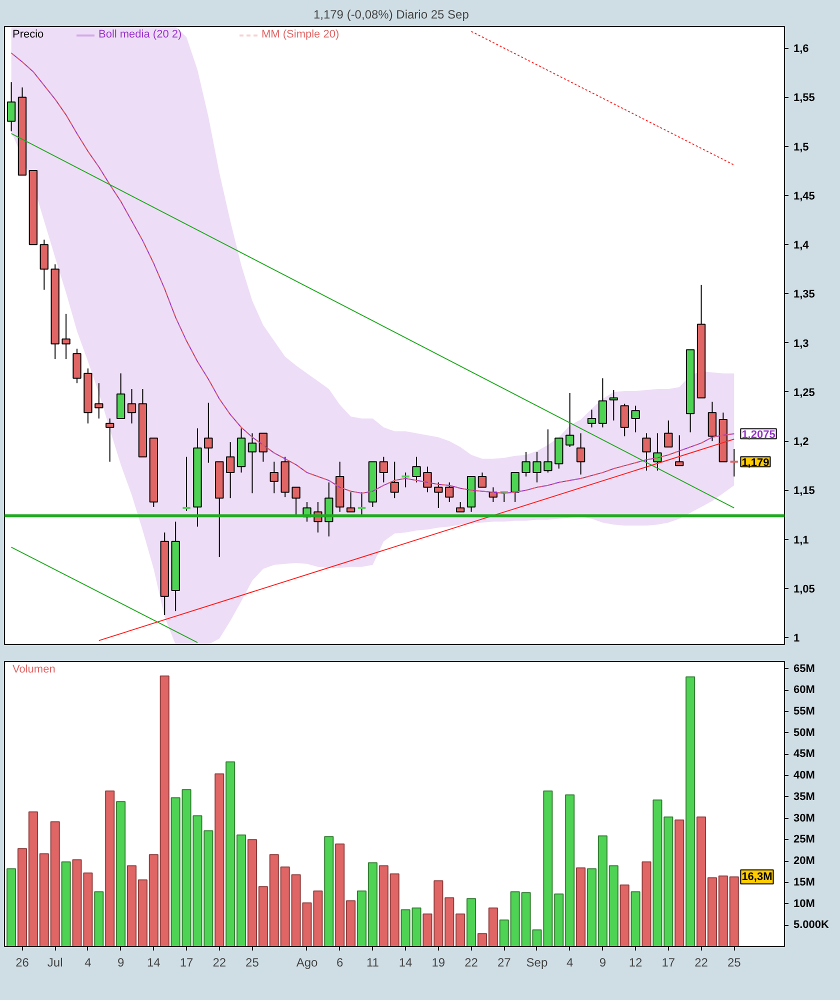 This screenshot has height=1000, width=840. I want to click on y-tick-label: 1,55, so click(804, 98).